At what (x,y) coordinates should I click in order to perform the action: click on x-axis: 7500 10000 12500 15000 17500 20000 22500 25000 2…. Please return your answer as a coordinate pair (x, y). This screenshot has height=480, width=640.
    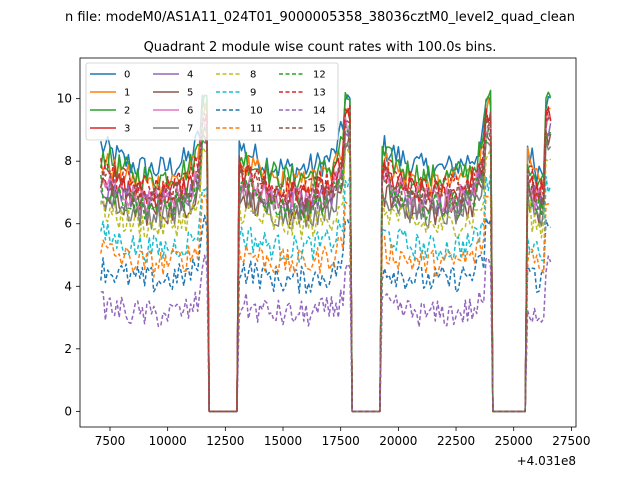
    Looking at the image, I should click on (342, 437).